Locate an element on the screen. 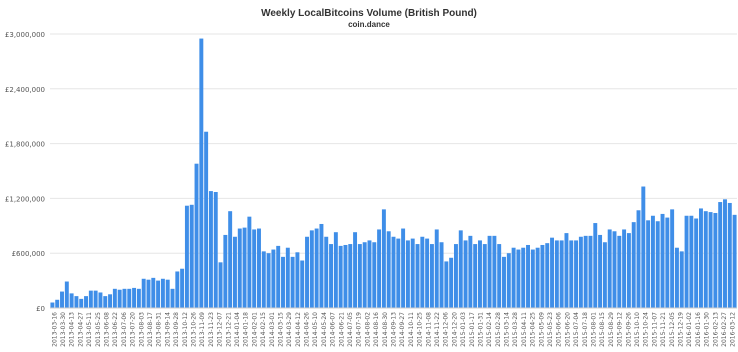  x-tick-label: 2013-10-12 is located at coordinates (185, 329).